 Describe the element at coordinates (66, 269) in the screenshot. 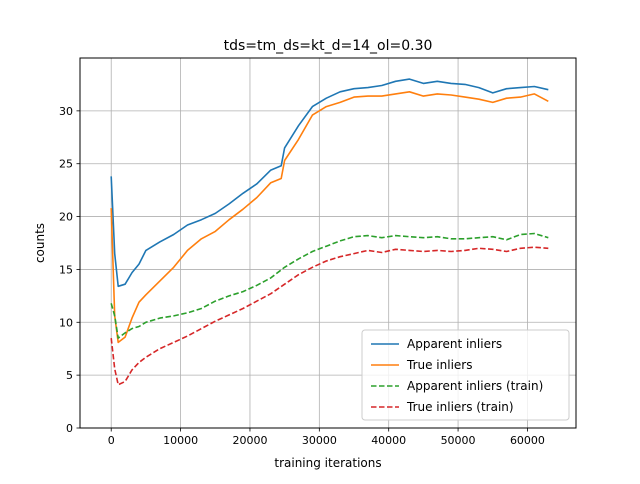

I see `y-tick-label-3: 15` at that location.